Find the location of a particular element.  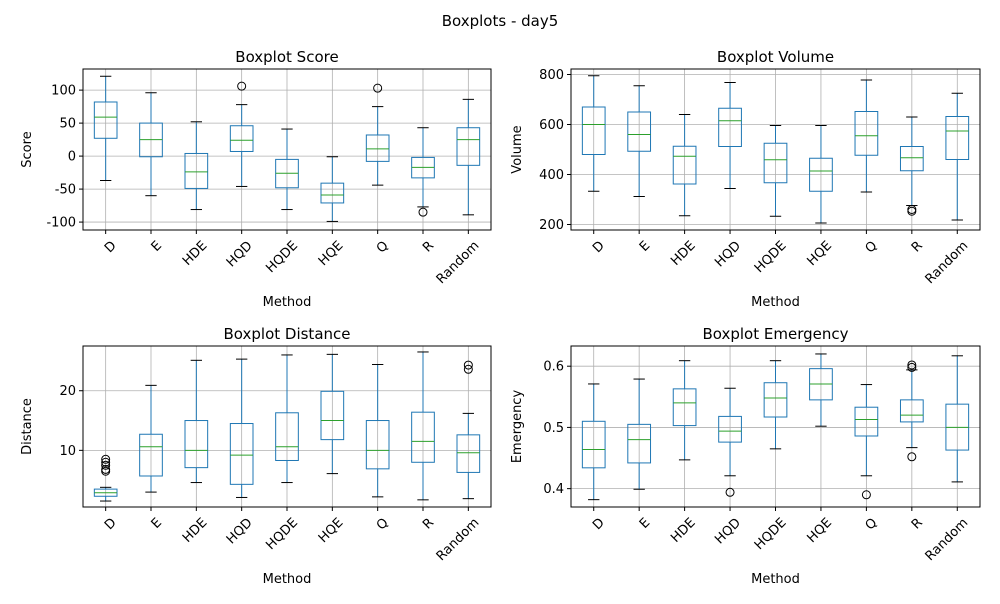

y-tick-label: 400 is located at coordinates (551, 175).